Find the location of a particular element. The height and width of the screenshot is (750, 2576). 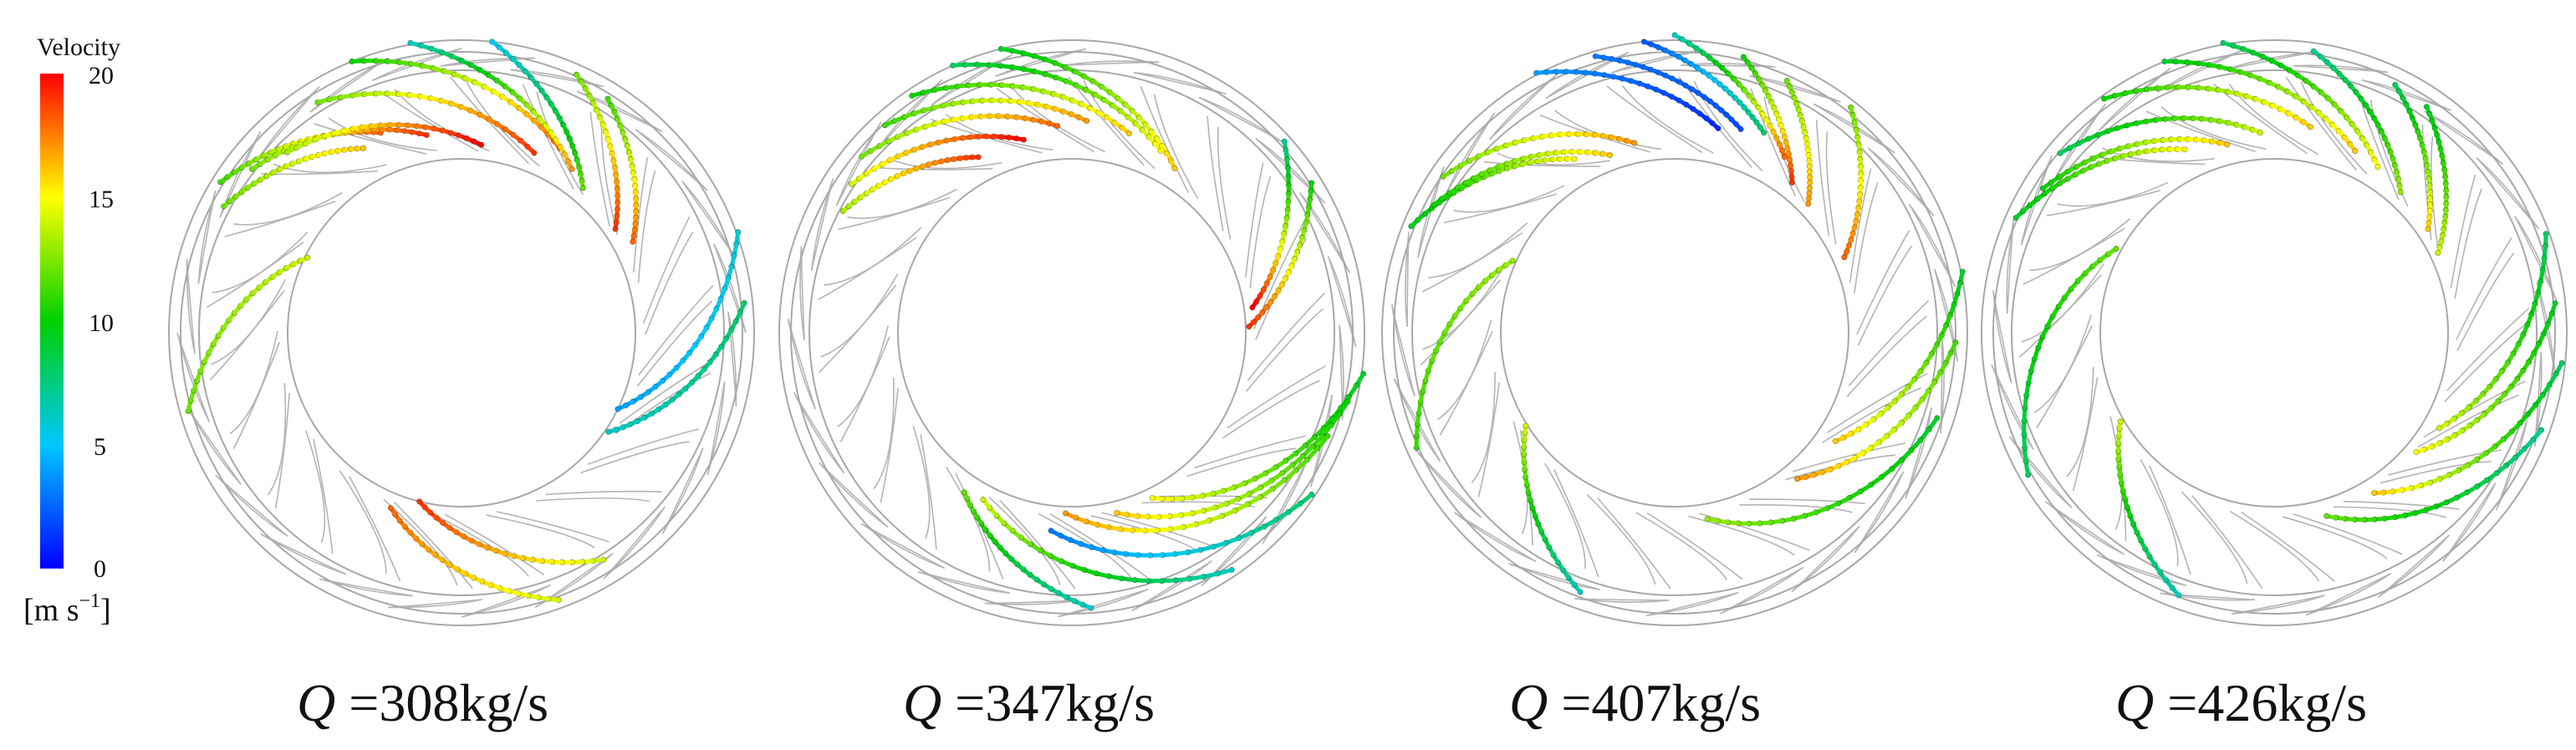

colorbar-unit-exponent: −1 is located at coordinates (90, 601).